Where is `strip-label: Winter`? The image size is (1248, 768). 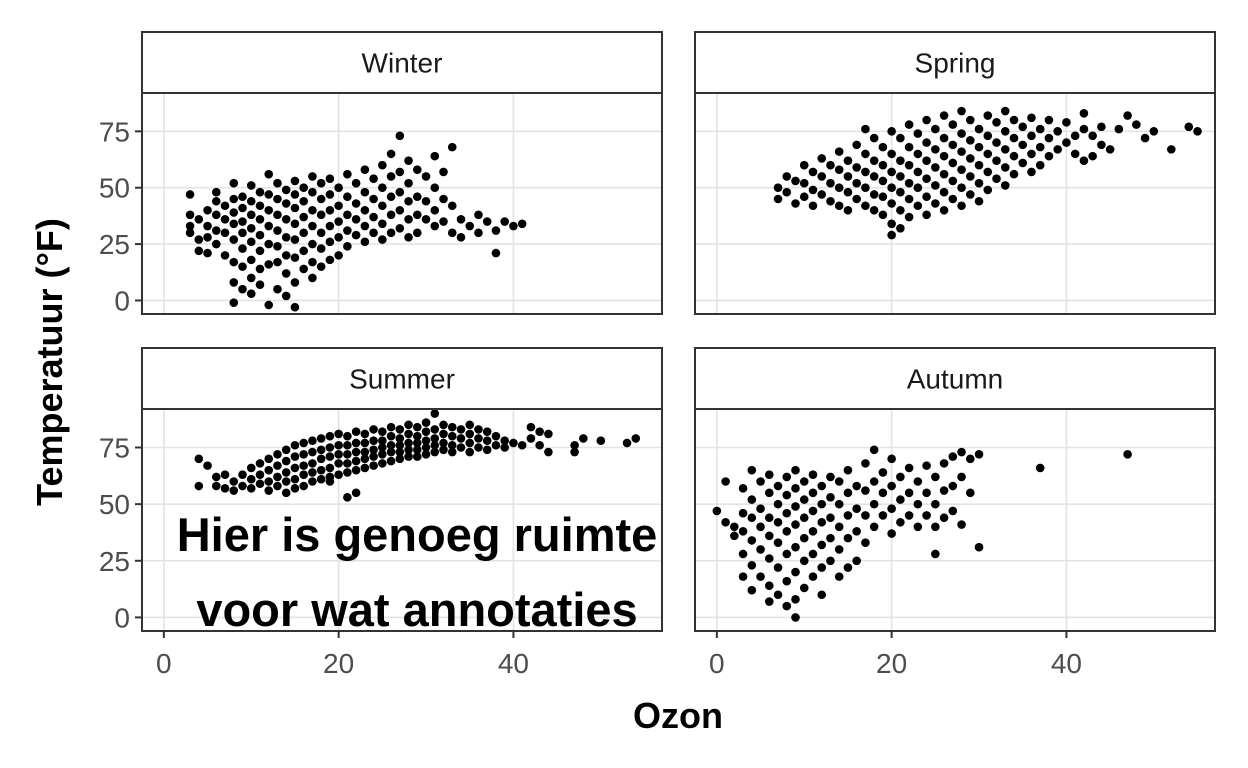
strip-label: Winter is located at coordinates (402, 63).